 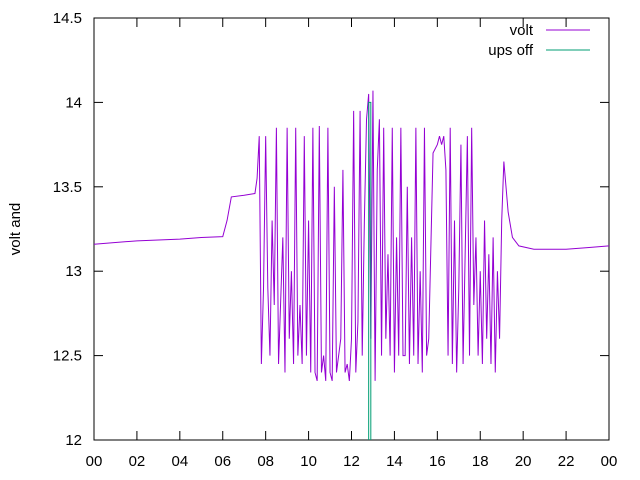 I want to click on x-tick-label: 22, so click(x=566, y=461).